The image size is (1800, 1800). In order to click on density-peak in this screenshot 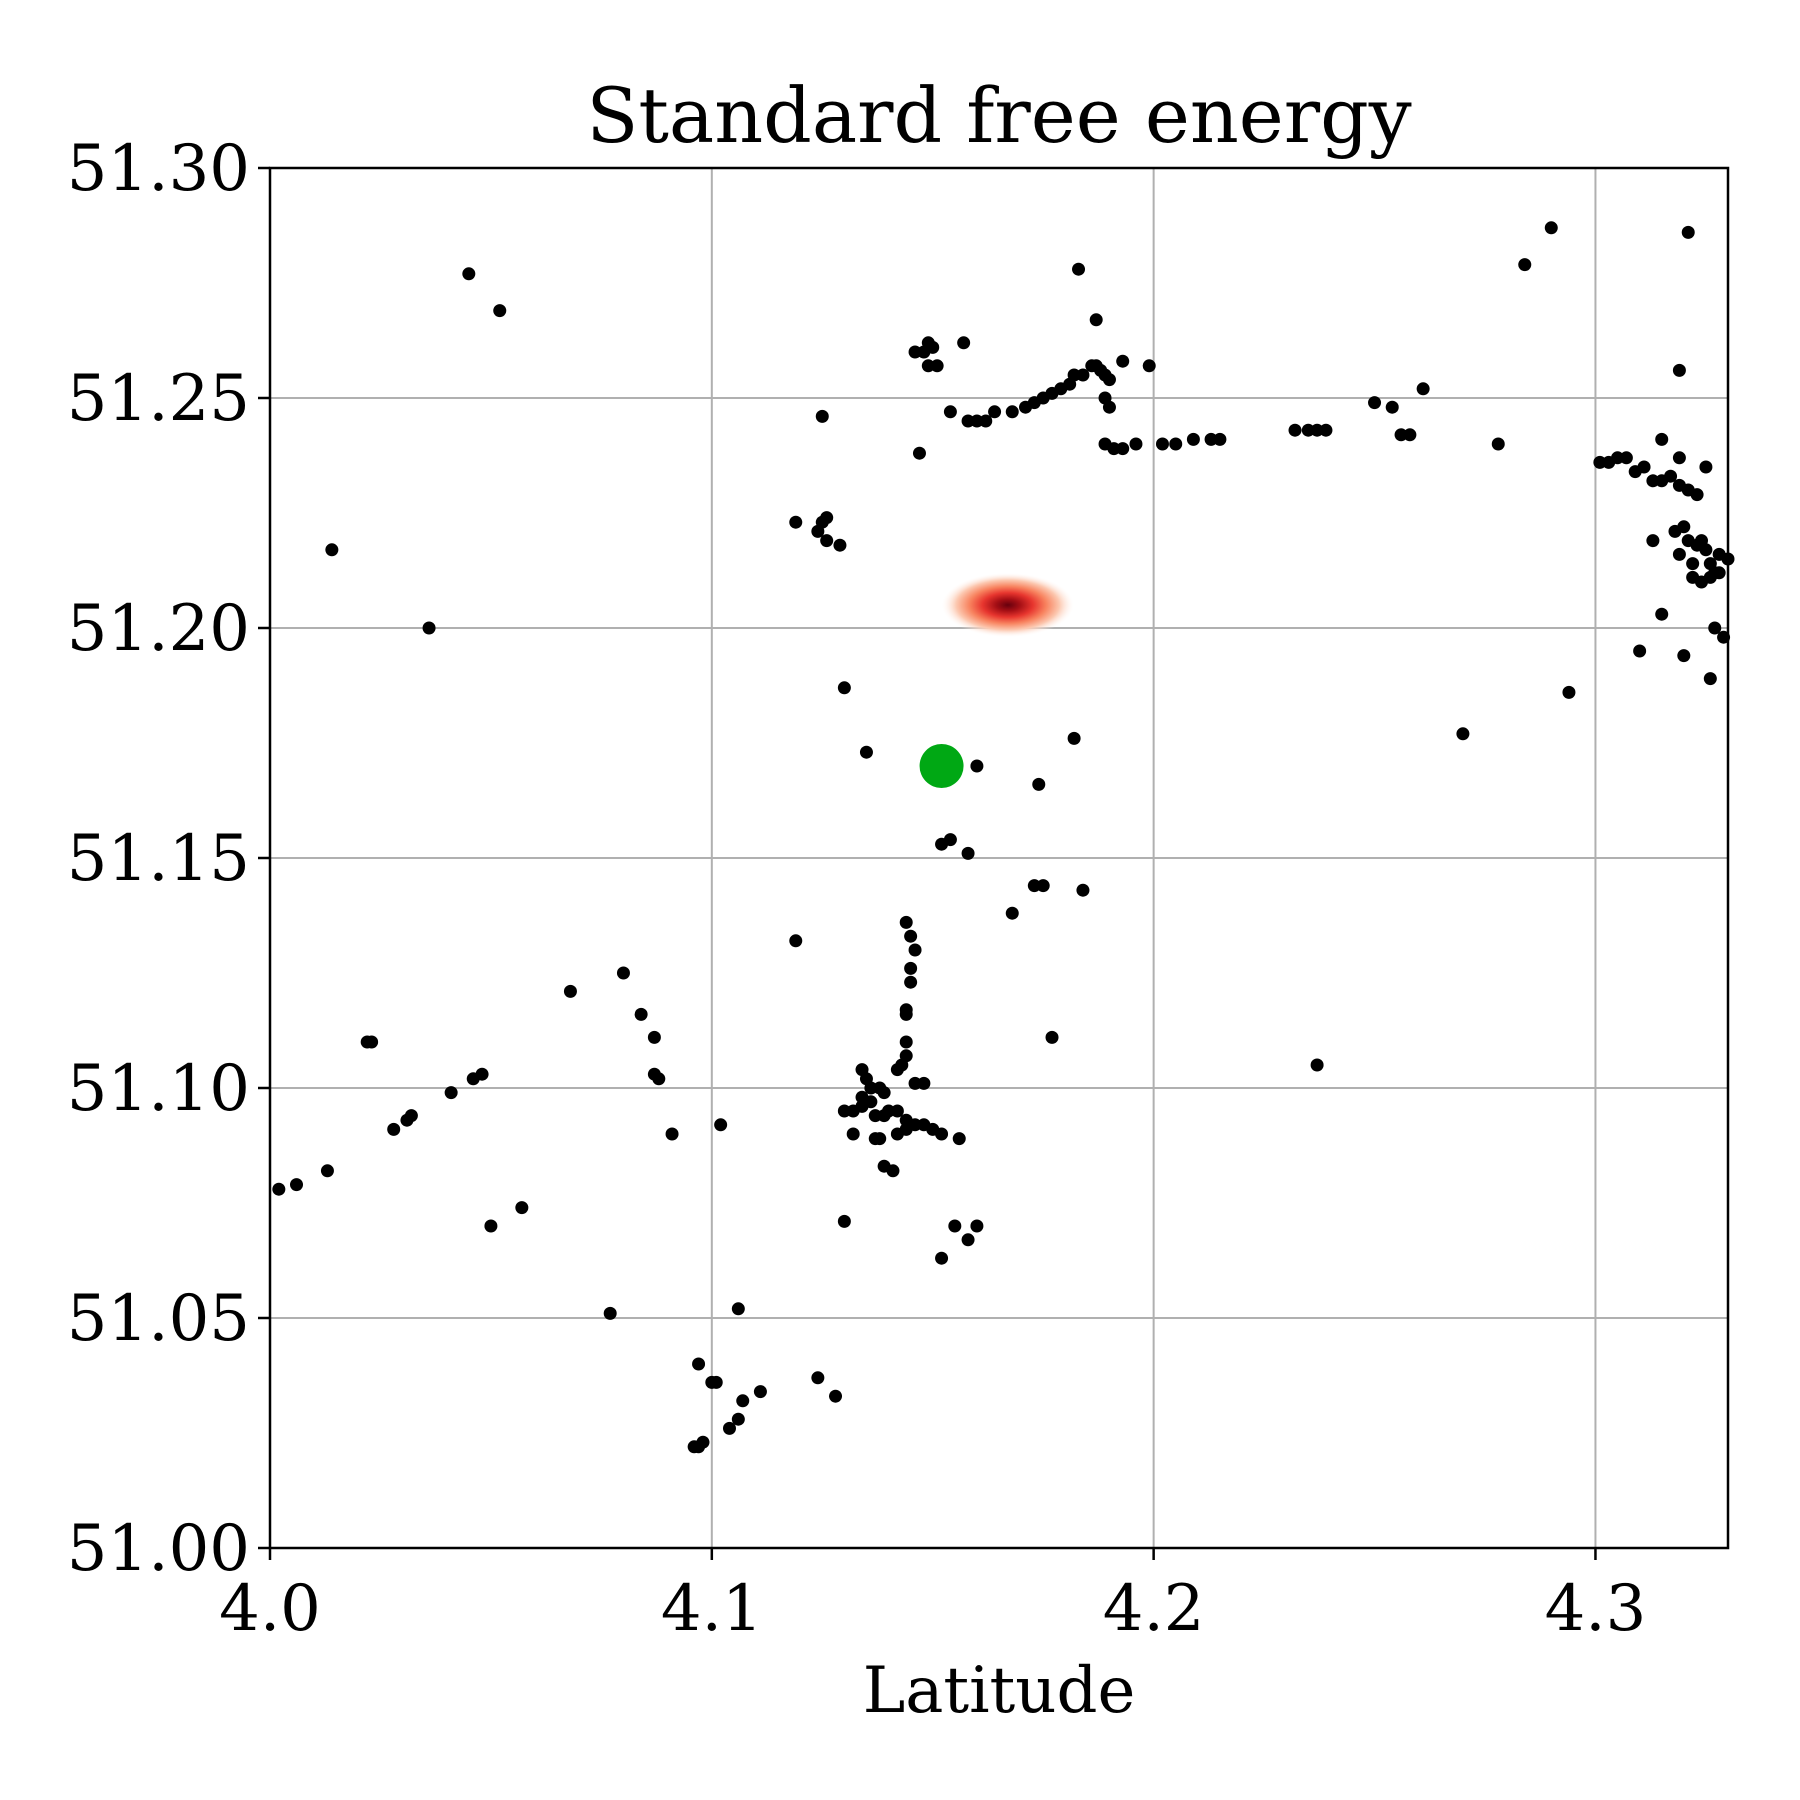, I will do `click(1007, 605)`.